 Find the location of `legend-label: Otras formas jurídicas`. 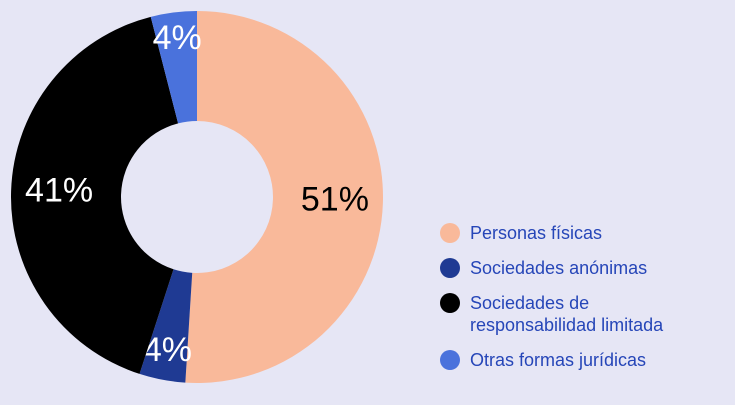

legend-label: Otras formas jurídicas is located at coordinates (558, 360).